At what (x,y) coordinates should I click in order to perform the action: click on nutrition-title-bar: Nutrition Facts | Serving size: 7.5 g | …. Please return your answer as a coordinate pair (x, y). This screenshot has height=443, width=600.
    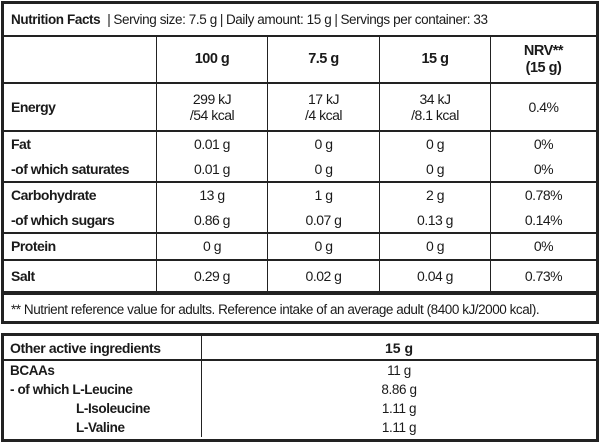
    Looking at the image, I should click on (300, 20).